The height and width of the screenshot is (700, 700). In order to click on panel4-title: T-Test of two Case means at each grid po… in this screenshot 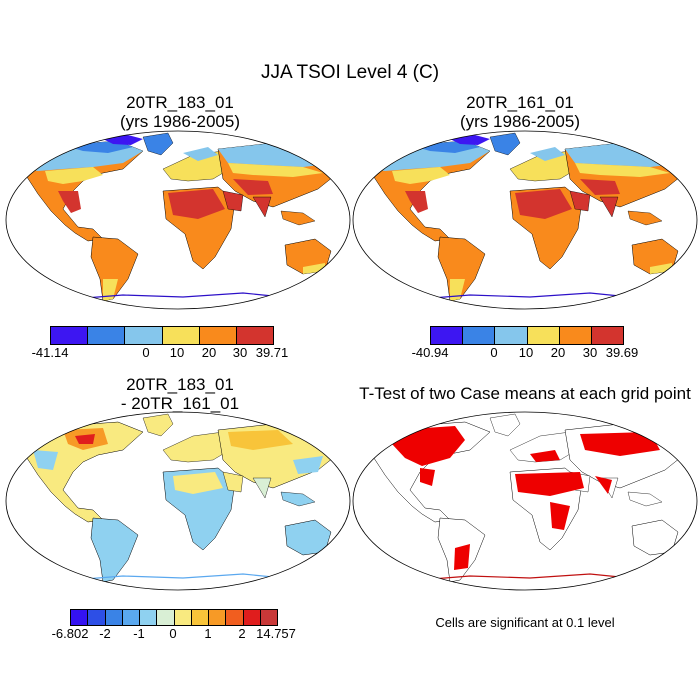, I will do `click(525, 393)`.